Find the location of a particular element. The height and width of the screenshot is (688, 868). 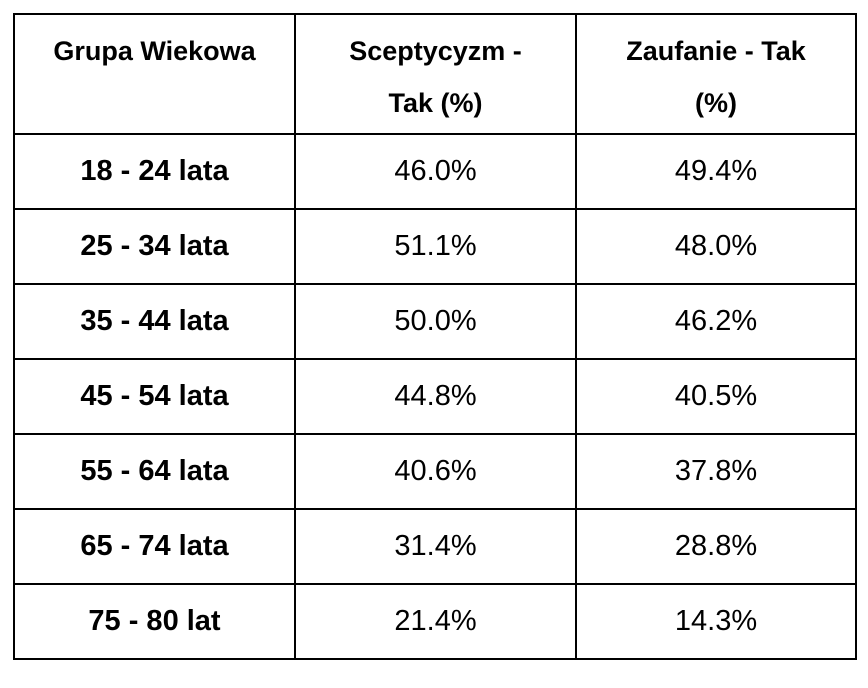

value-cell: 49.4% is located at coordinates (716, 171).